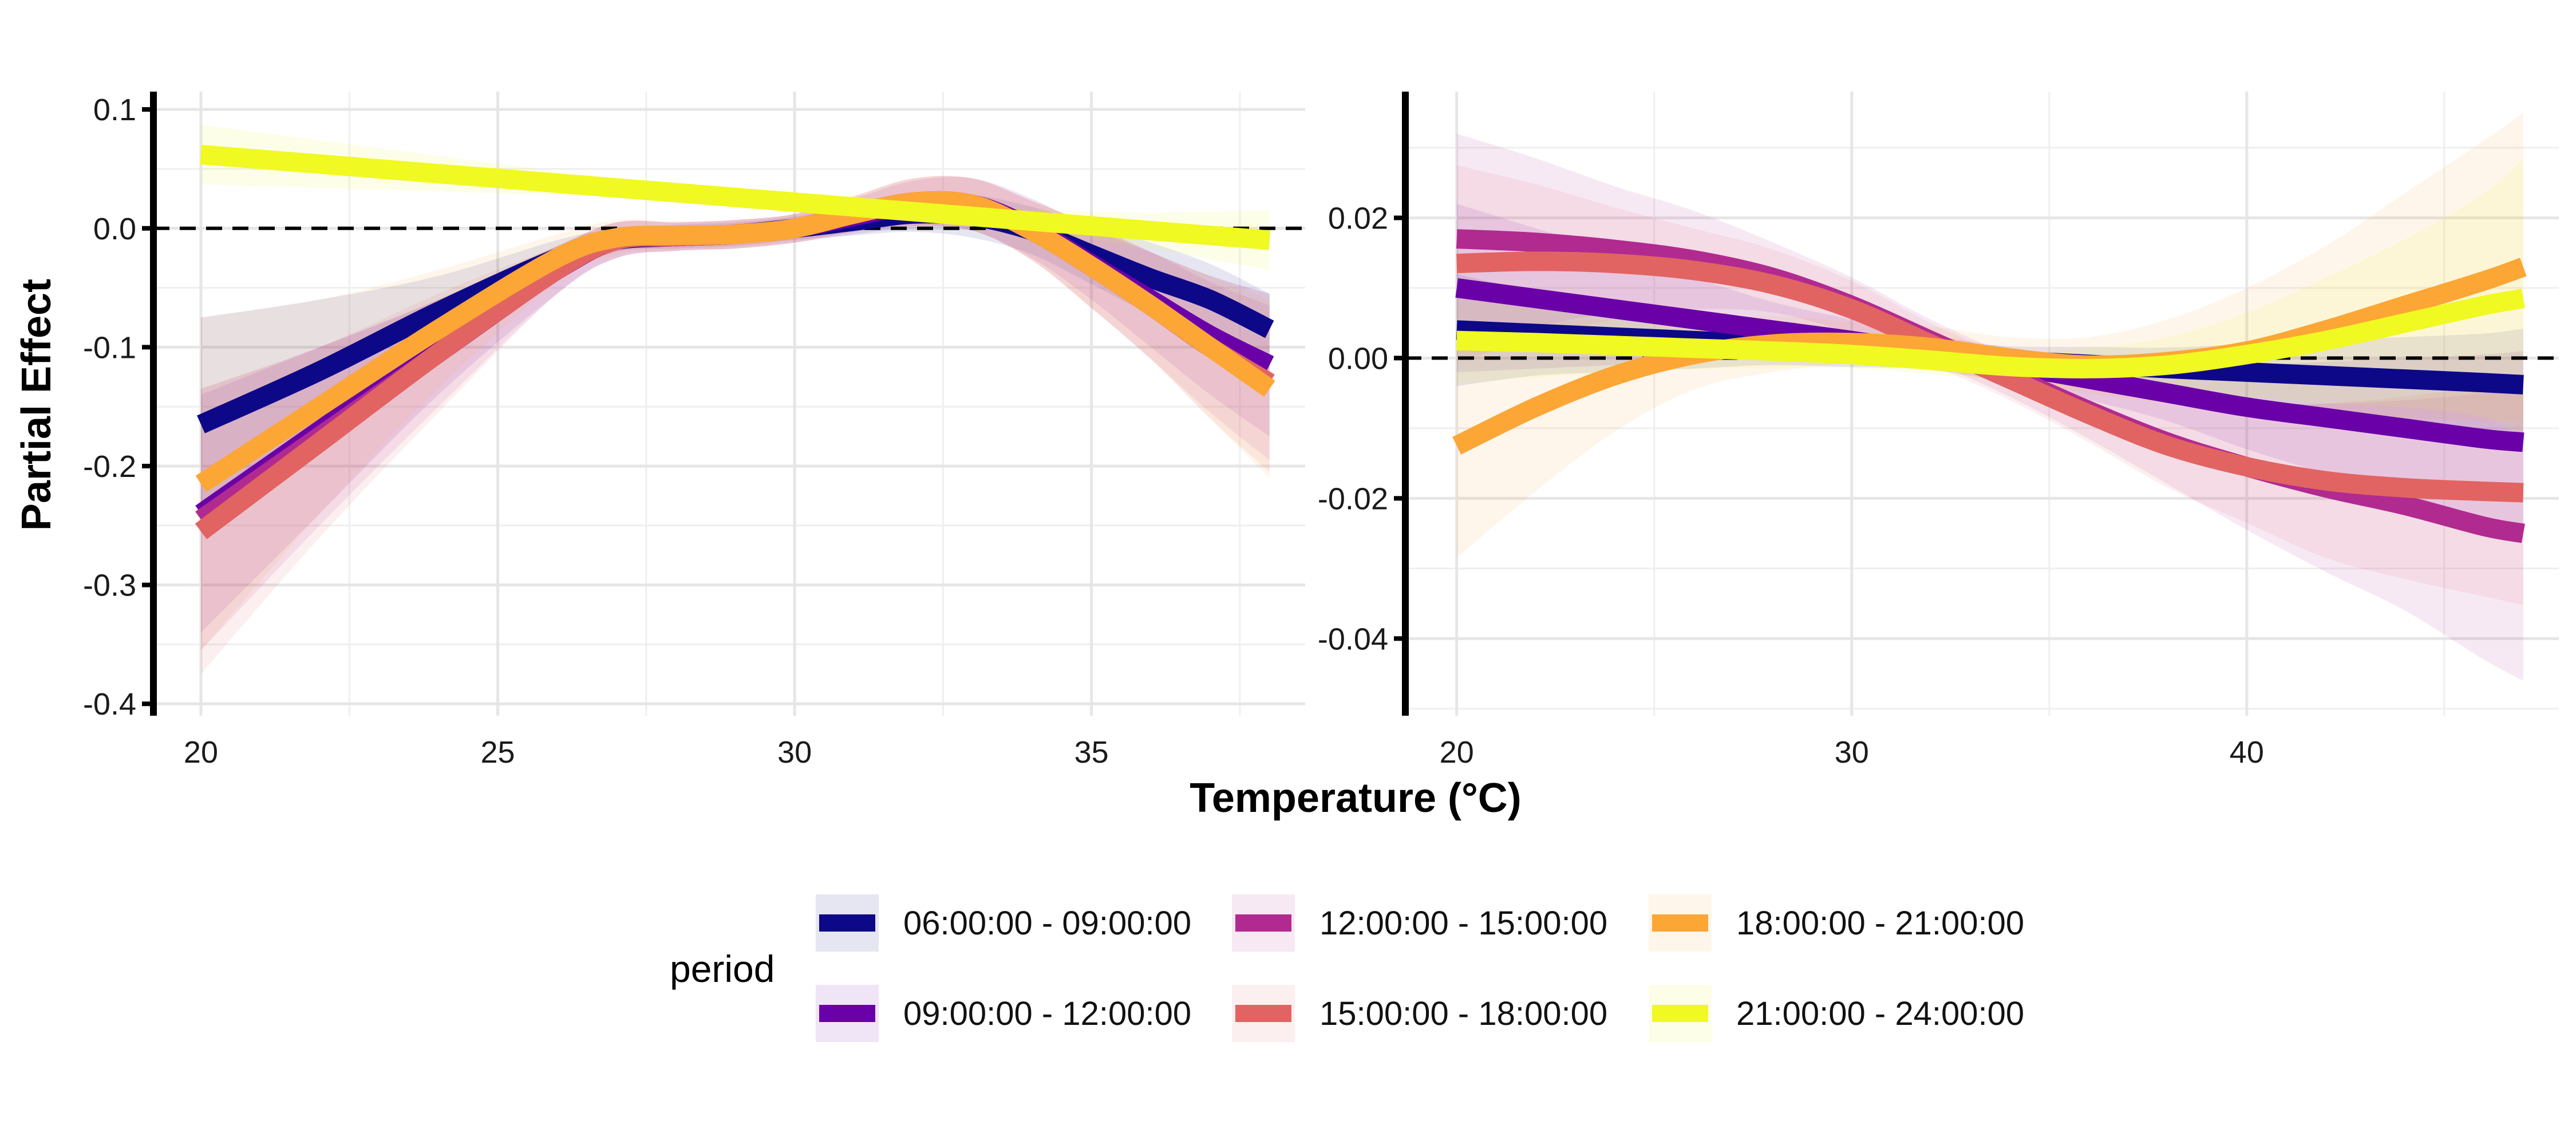 Image resolution: width=2576 pixels, height=1148 pixels. I want to click on legend-label: 09:00:00 - 12:00:00, so click(1047, 1013).